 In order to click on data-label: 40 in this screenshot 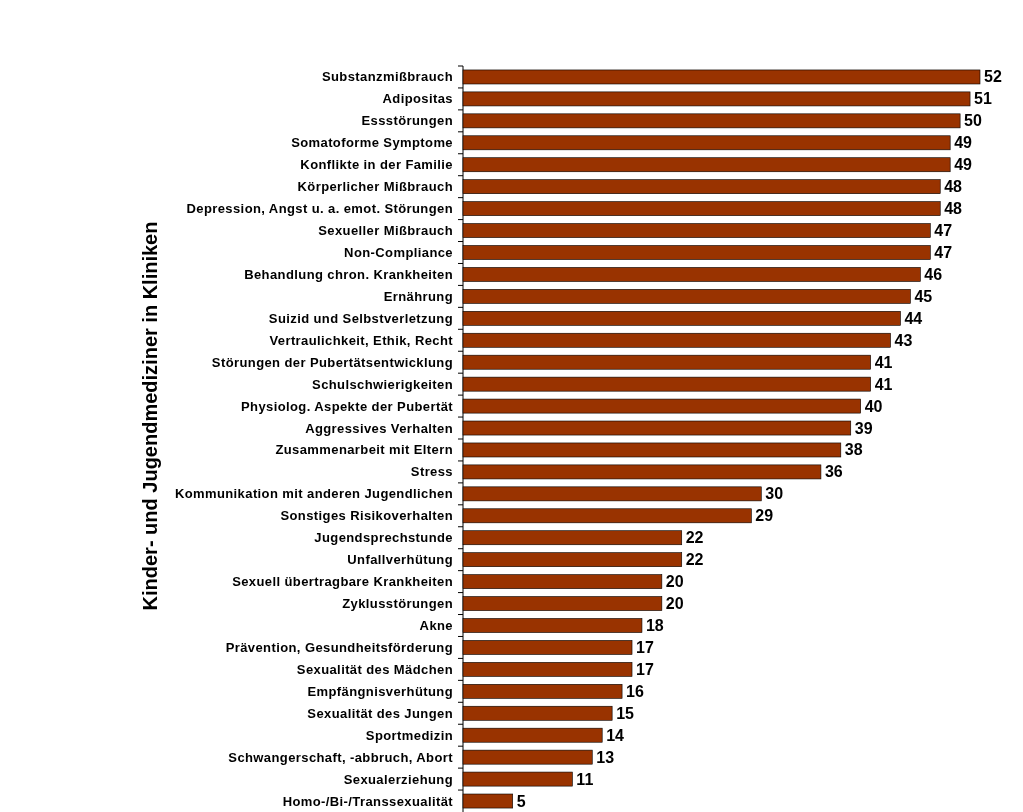, I will do `click(873, 406)`.